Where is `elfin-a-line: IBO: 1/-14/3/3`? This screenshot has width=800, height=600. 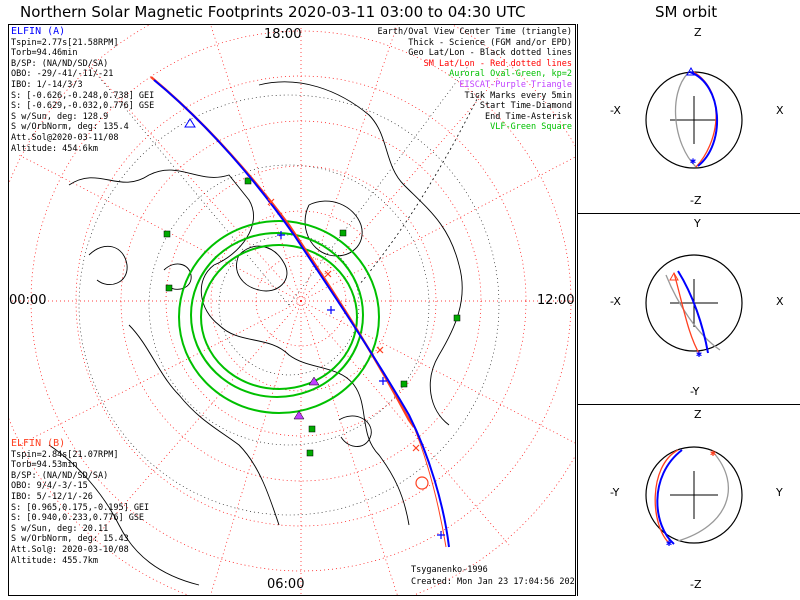
elfin-a-line: IBO: 1/-14/3/3 is located at coordinates (47, 84).